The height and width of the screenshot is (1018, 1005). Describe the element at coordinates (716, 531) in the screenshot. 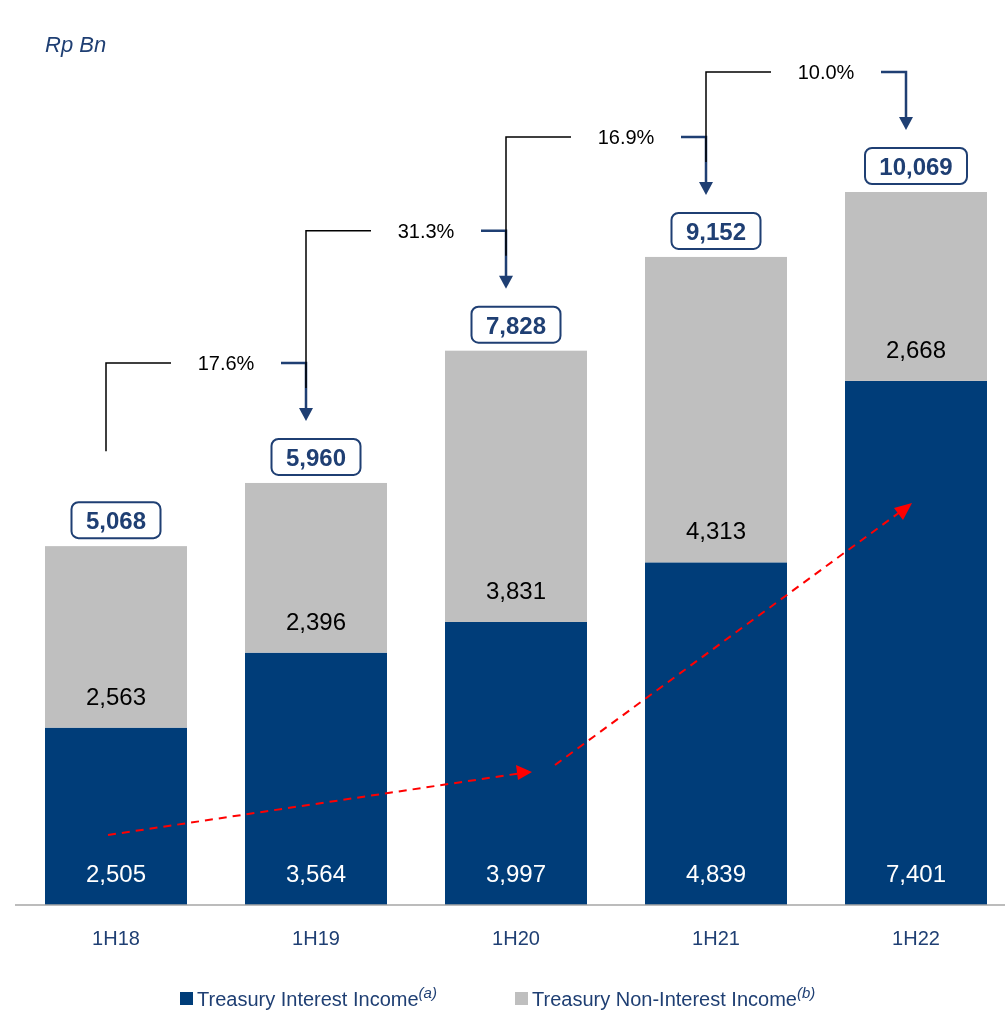

I see `data-label: 4,313` at that location.